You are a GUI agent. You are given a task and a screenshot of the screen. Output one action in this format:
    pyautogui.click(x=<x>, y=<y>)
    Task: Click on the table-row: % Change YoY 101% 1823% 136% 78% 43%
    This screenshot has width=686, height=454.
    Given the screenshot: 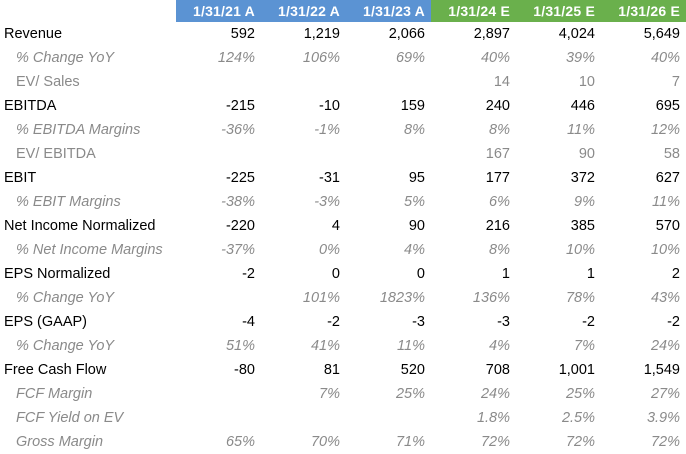 What is the action you would take?
    pyautogui.click(x=343, y=298)
    